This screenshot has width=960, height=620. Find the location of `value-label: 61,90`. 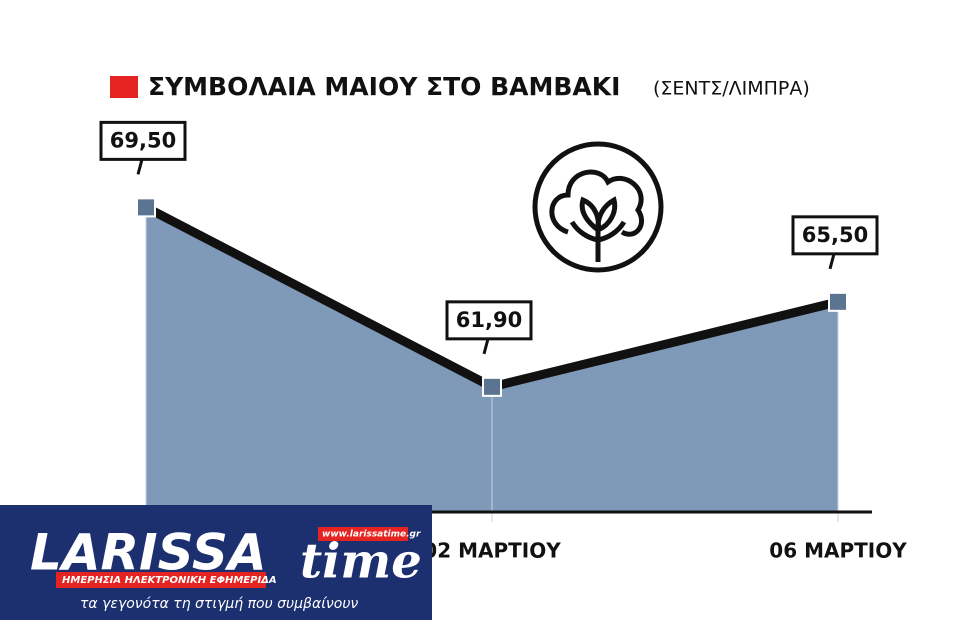

value-label: 61,90 is located at coordinates (489, 320).